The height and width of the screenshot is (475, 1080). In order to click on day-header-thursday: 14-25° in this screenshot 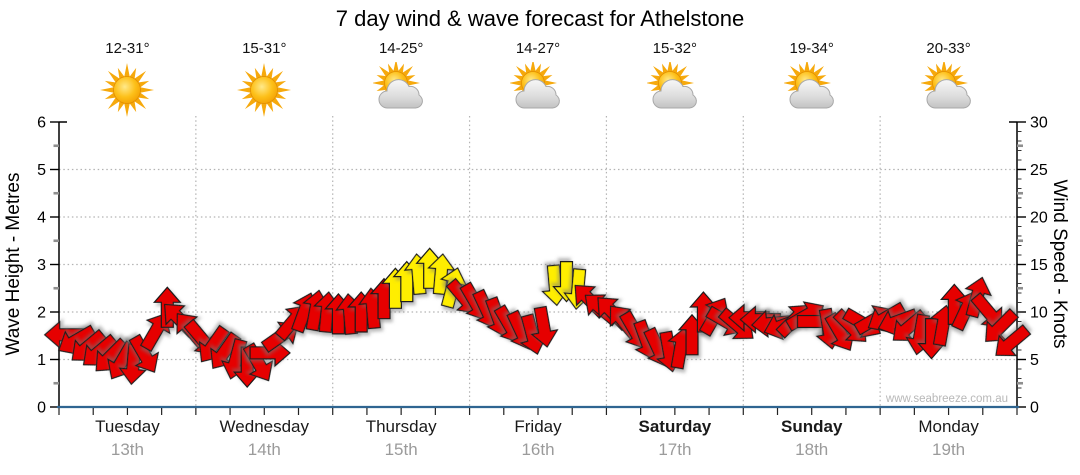, I will do `click(401, 79)`.